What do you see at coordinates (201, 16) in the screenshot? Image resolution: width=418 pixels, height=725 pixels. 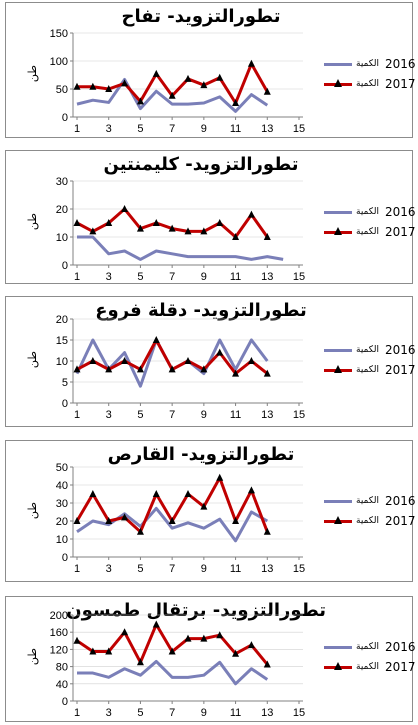 I see `chart-title: تطورالتزويد- تفاح` at bounding box center [201, 16].